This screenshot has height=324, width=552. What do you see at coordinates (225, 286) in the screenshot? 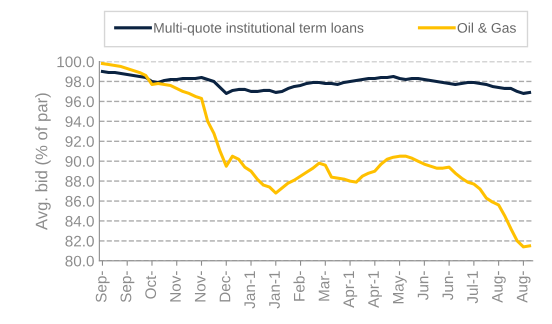
I see `x-tick-label: Dec-` at bounding box center [225, 286].